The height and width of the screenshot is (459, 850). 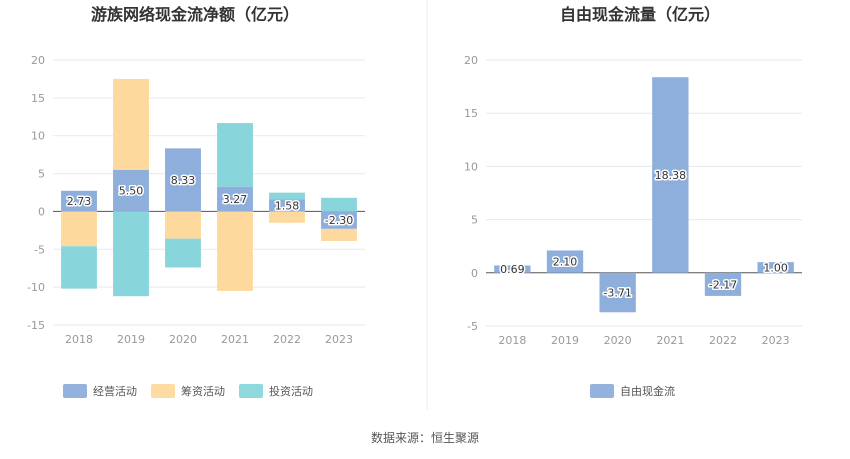 I want to click on data-label: -2.30, so click(x=339, y=220).